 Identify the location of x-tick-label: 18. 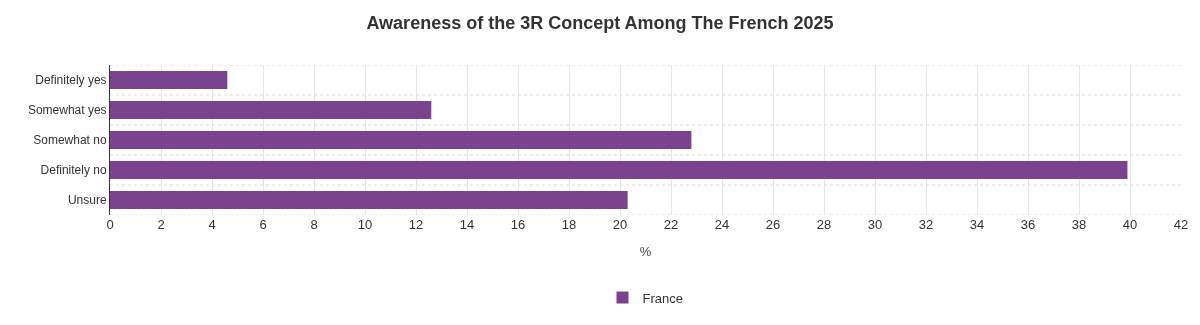
(569, 224).